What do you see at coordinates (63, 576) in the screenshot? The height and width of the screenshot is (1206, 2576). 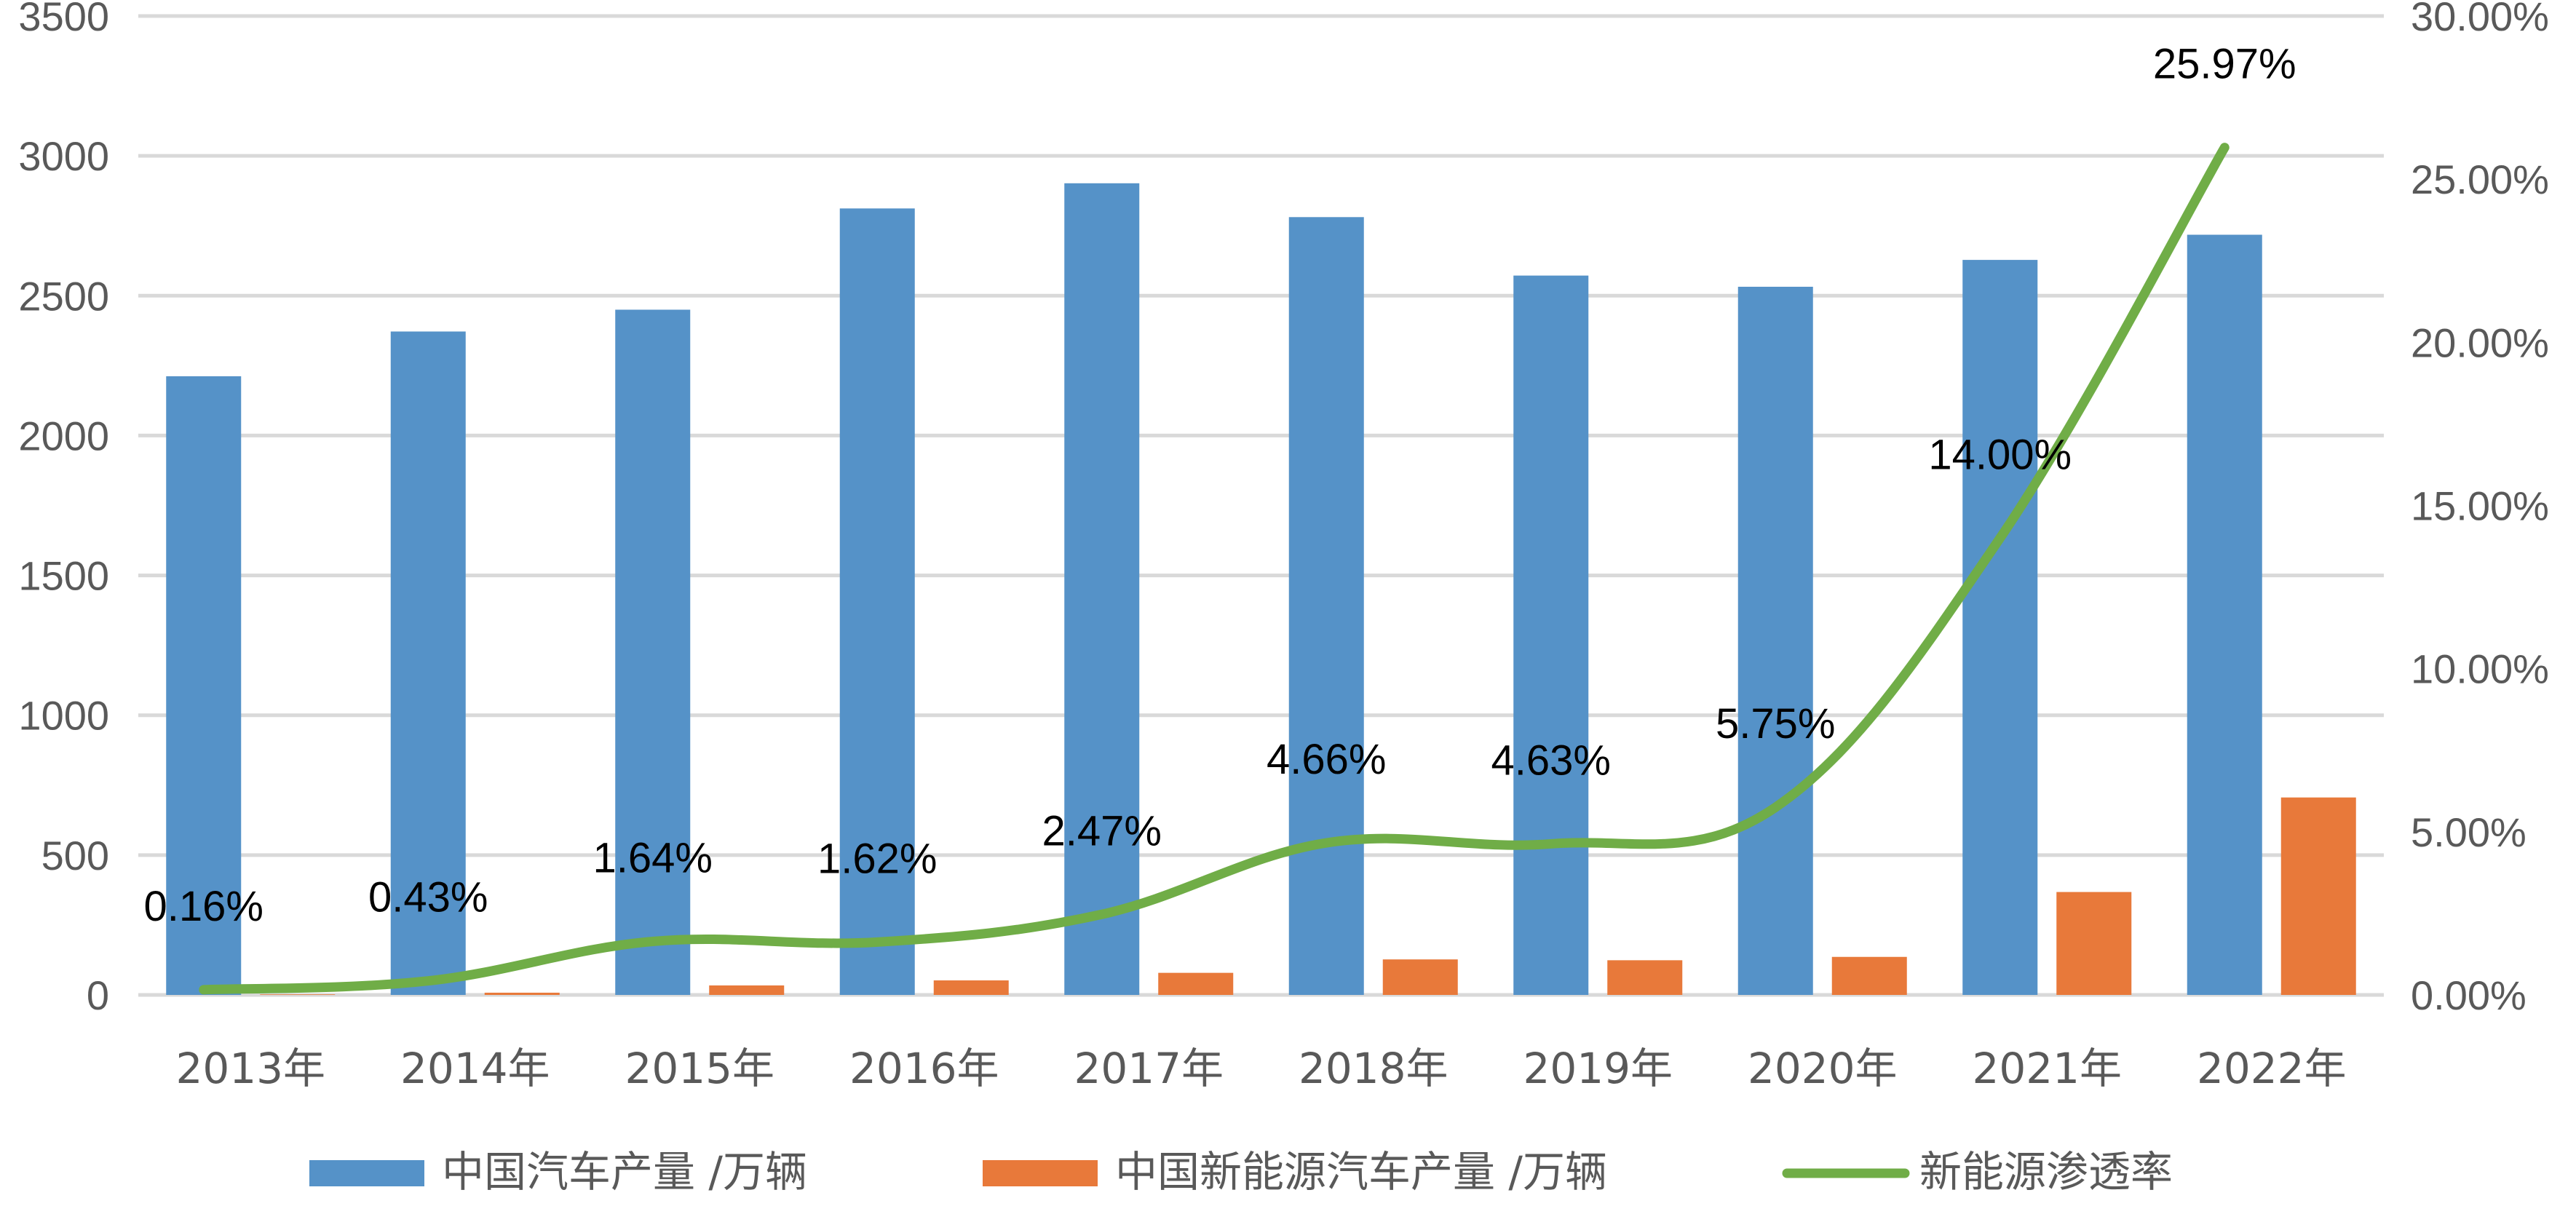 I see `y-left-tick-label: 1500` at bounding box center [63, 576].